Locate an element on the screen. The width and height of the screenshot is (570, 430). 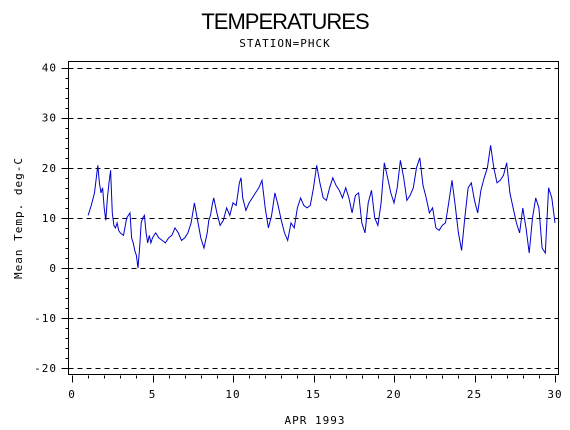
y-tick-label: 10 is located at coordinates (49, 218).